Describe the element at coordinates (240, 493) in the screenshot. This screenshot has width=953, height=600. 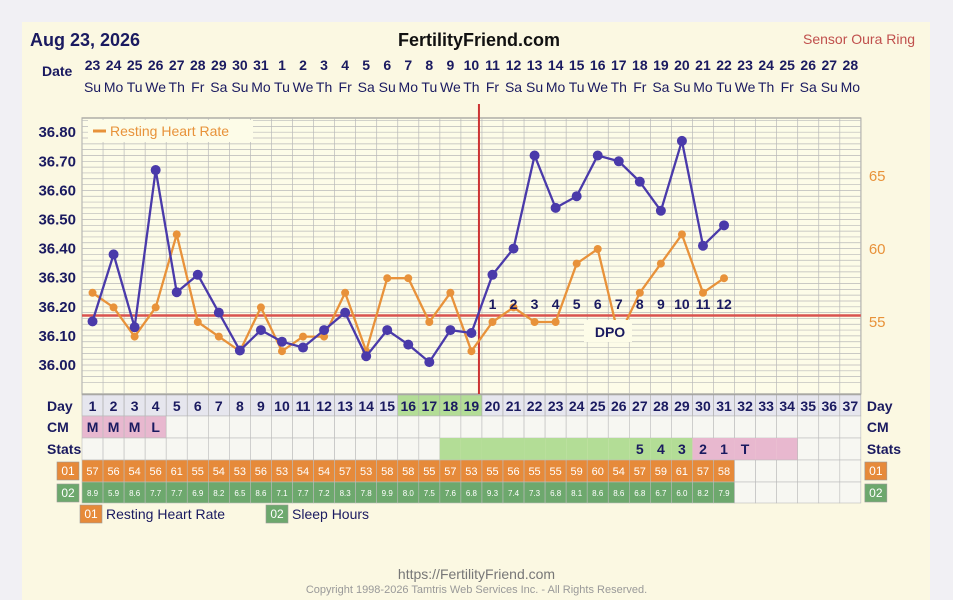
I see `sleep-value: 6.5` at that location.